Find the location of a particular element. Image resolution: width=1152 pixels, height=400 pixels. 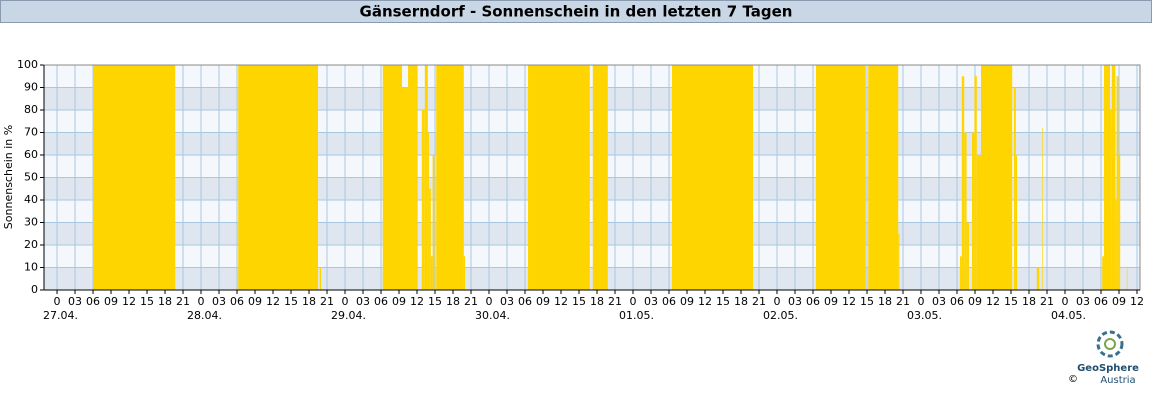

y-tick-label: 20 is located at coordinates (31, 244).